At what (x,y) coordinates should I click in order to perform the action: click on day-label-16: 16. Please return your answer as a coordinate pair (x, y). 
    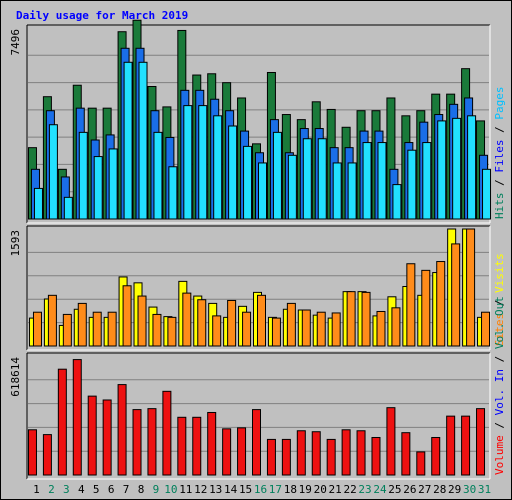
    Looking at the image, I should click on (260, 489).